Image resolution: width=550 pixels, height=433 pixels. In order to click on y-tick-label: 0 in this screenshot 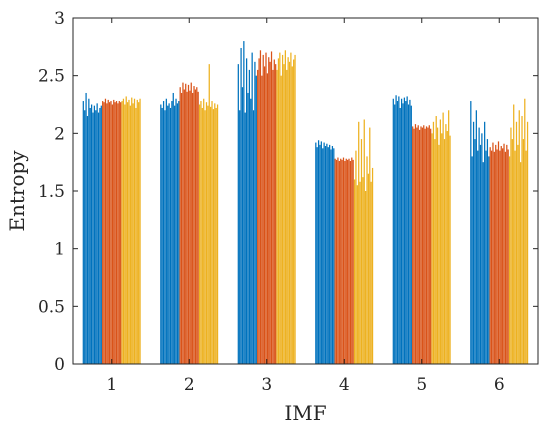, I will do `click(59, 365)`.